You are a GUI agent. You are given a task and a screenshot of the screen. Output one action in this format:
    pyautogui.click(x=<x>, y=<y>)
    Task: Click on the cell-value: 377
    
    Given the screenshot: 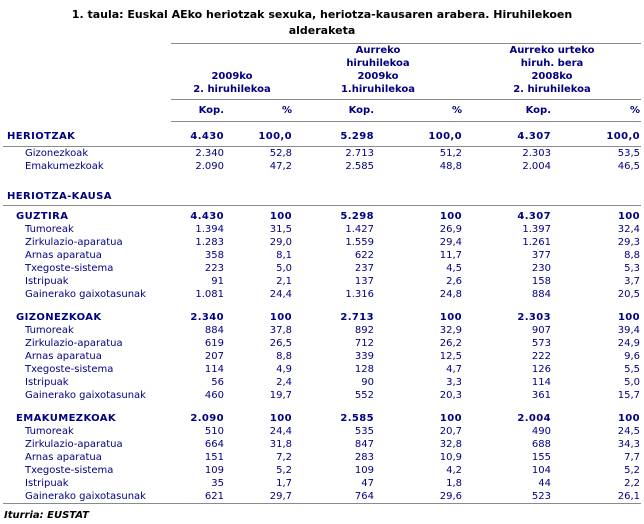 What is the action you would take?
    pyautogui.click(x=541, y=255)
    